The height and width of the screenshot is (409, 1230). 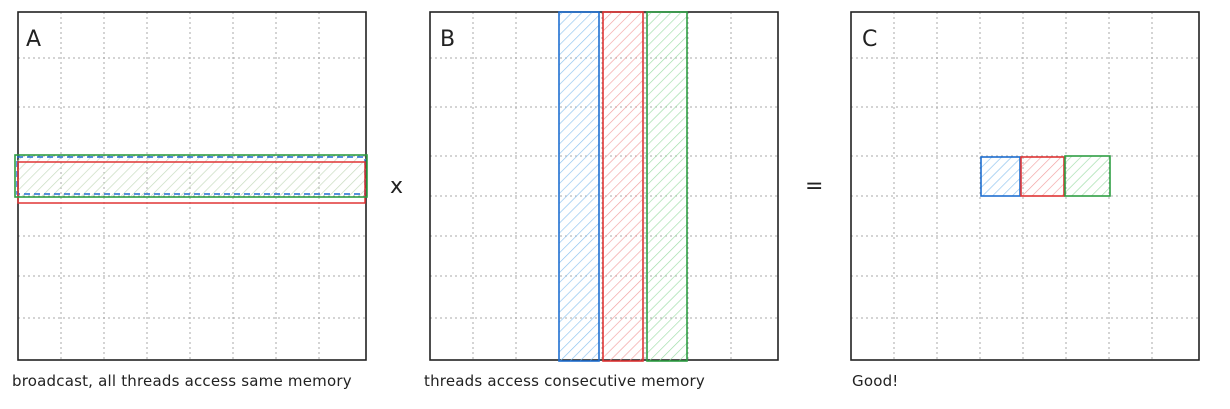 I want to click on output-cell-blue, so click(x=1000, y=176).